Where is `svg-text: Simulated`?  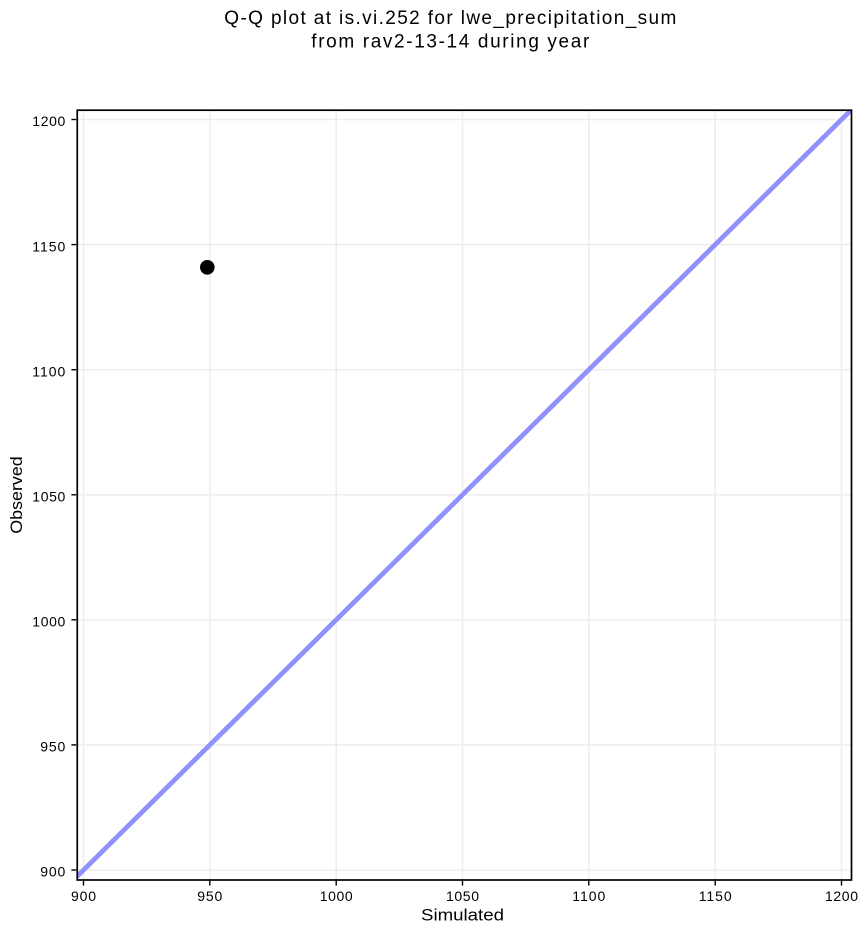 svg-text: Simulated is located at coordinates (462, 916).